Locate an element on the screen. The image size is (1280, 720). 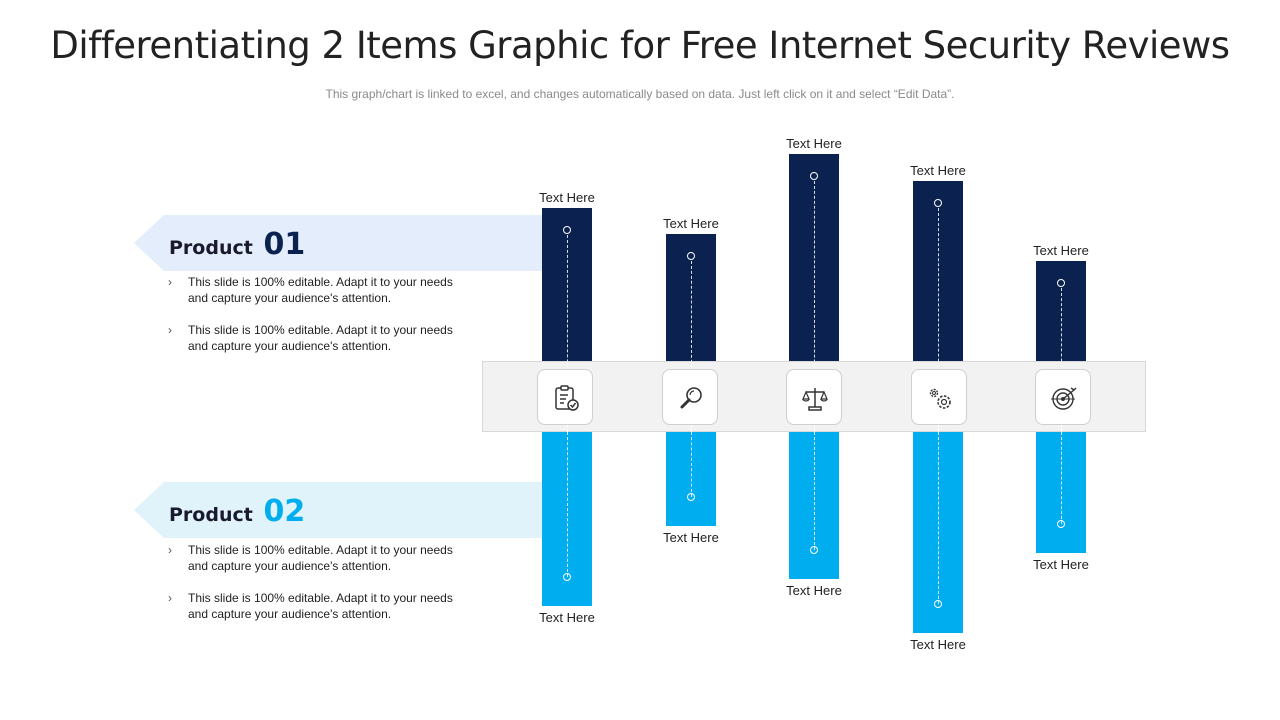
product-01-title: Product 01 is located at coordinates (237, 244).